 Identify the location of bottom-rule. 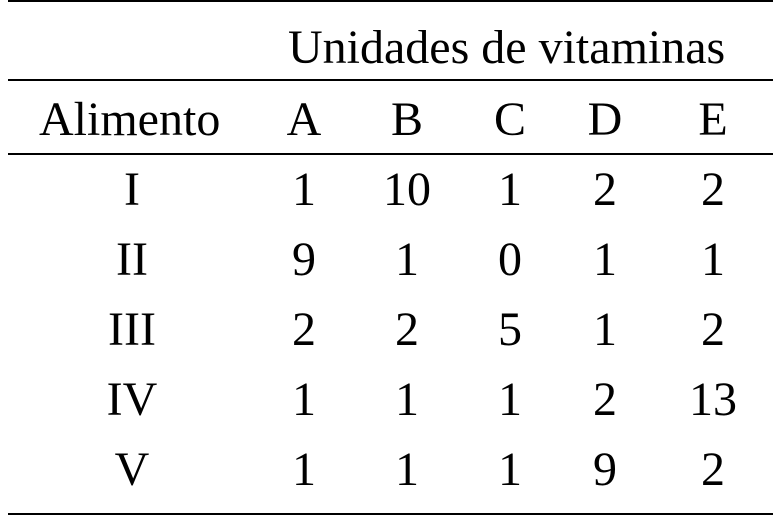
(390, 514).